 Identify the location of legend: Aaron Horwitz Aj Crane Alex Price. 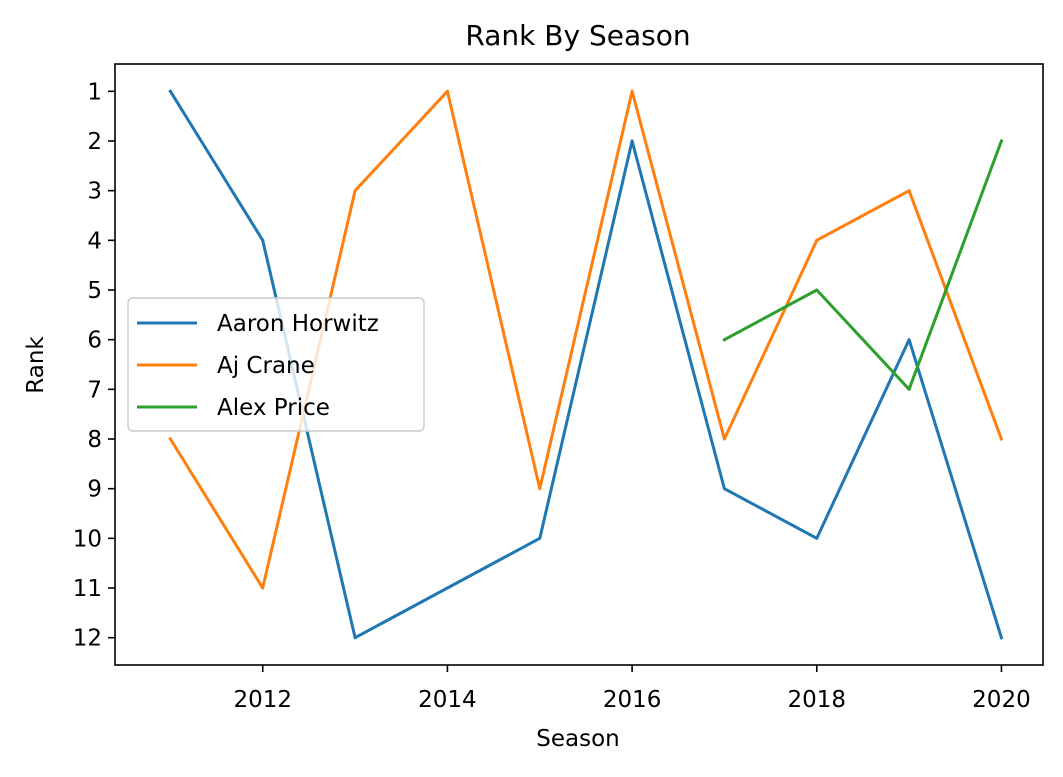
(276, 364).